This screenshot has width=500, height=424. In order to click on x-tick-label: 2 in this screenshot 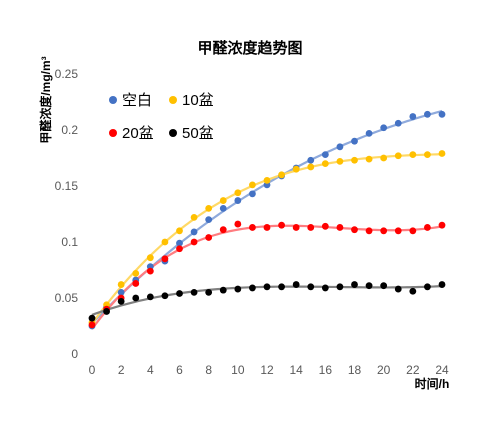, I will do `click(121, 370)`.